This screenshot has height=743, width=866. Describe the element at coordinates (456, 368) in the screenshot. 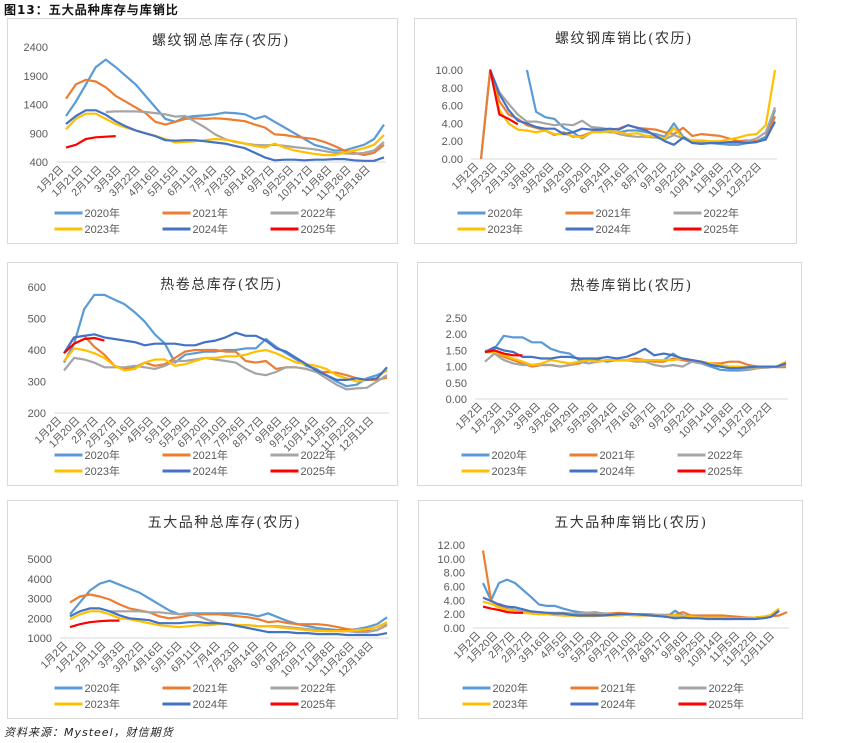

I see `y-tick-label: 1.00` at that location.